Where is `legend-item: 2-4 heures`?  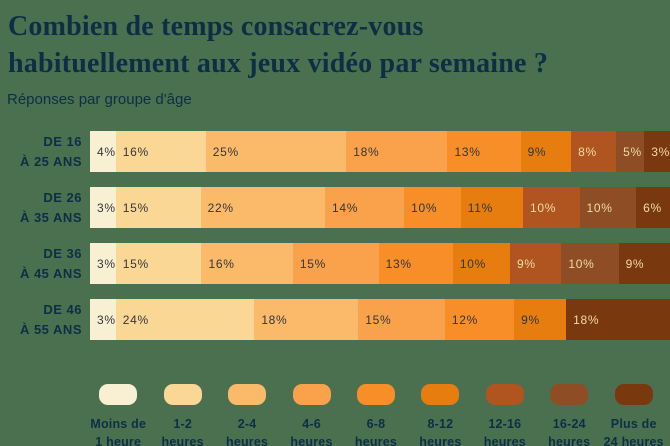 legend-item: 2-4 heures is located at coordinates (247, 415).